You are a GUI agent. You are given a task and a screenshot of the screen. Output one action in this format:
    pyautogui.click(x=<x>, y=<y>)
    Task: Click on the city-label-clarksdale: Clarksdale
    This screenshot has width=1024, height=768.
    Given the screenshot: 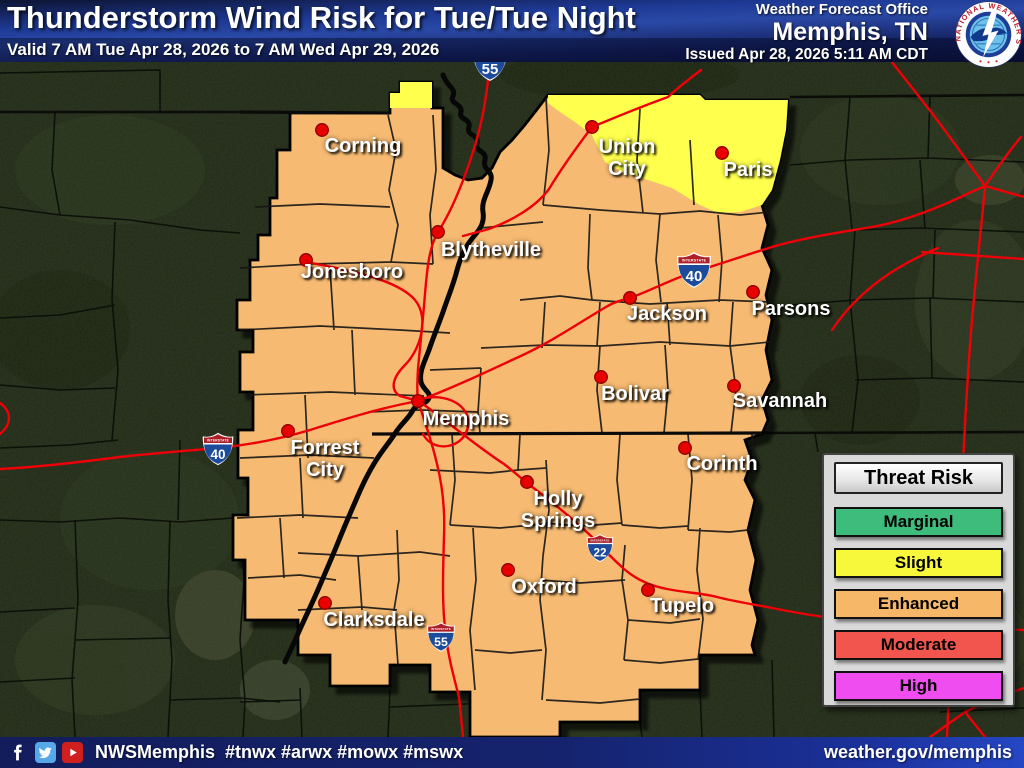 What is the action you would take?
    pyautogui.click(x=373, y=620)
    